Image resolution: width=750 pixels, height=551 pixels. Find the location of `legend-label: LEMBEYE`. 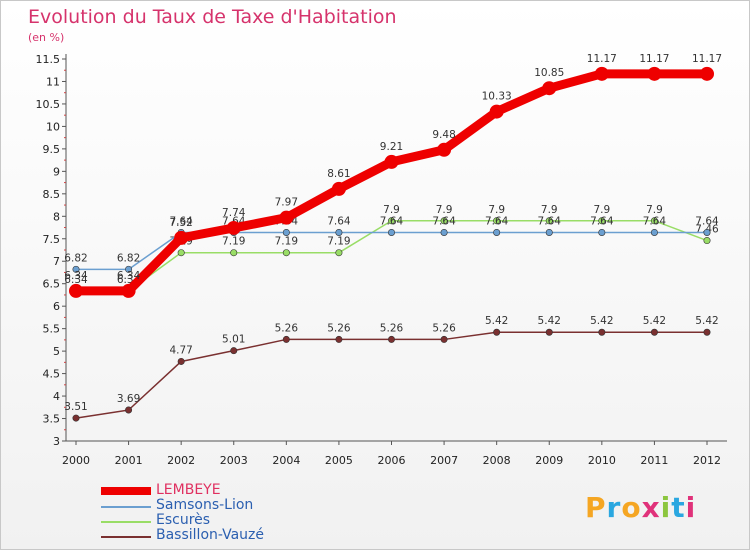

legend-label: LEMBEYE is located at coordinates (188, 490).